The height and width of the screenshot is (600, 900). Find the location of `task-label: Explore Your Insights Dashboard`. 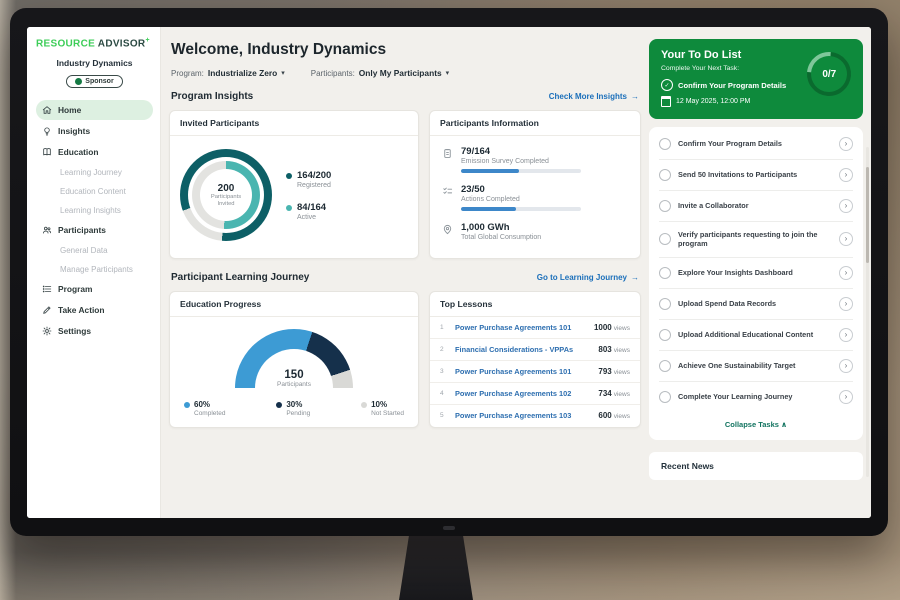

task-label: Explore Your Insights Dashboard is located at coordinates (735, 273).